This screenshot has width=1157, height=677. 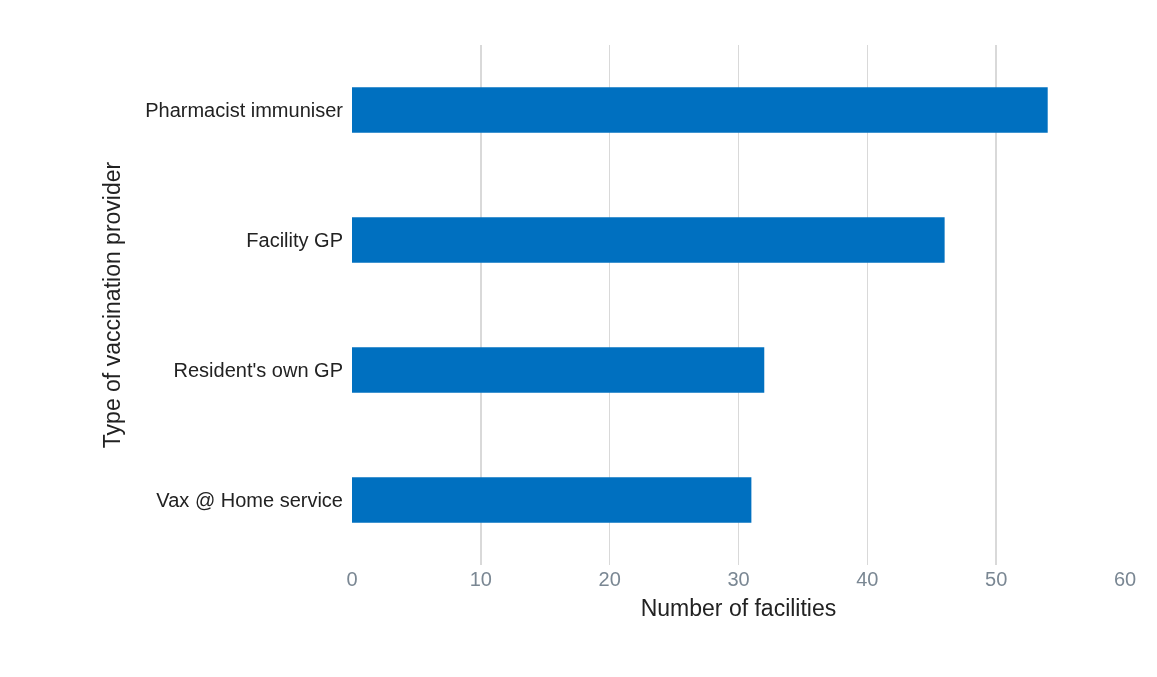 What do you see at coordinates (867, 579) in the screenshot?
I see `x-tick-label: 40` at bounding box center [867, 579].